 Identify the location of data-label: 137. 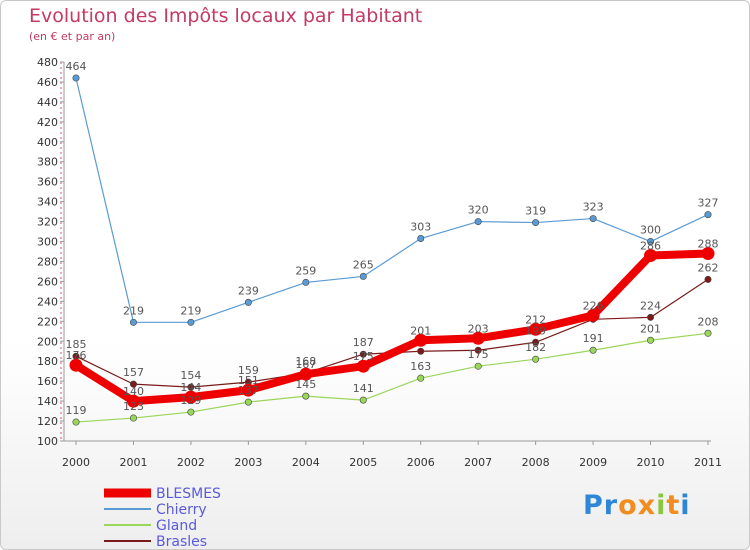
(248, 390).